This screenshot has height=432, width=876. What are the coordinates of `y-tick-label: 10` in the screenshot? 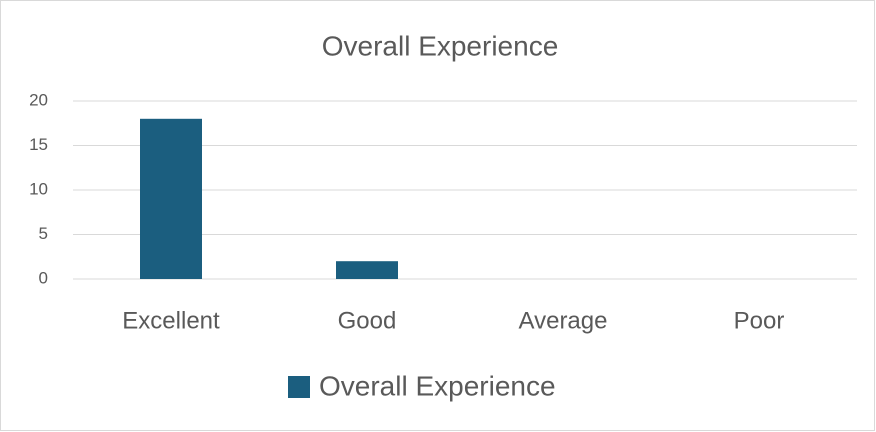 It's located at (38, 188).